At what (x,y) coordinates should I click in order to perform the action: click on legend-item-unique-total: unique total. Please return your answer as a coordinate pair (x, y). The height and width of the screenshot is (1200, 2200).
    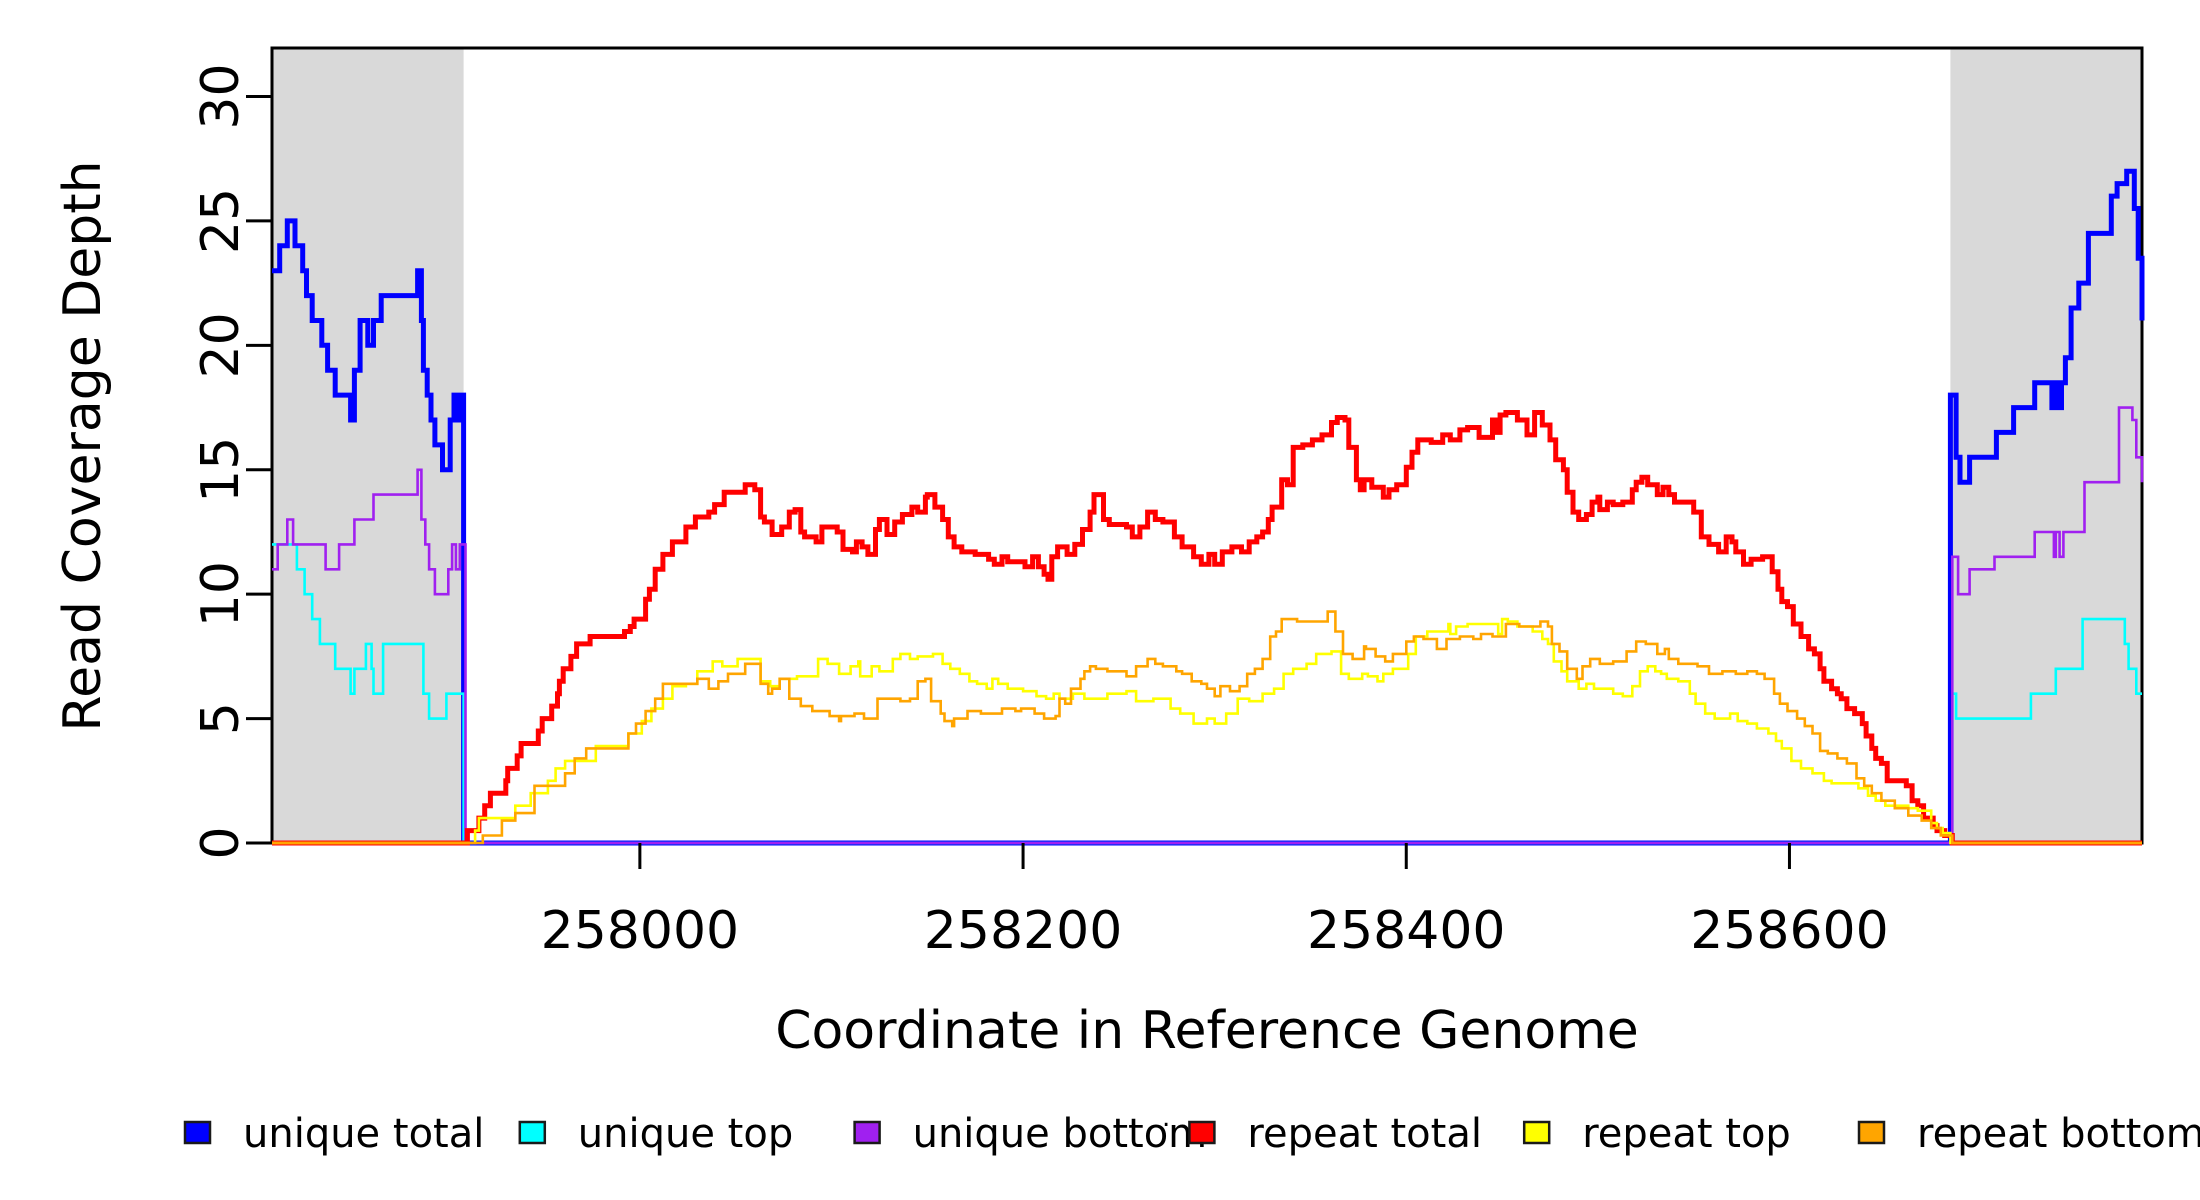
    Looking at the image, I should click on (333, 1134).